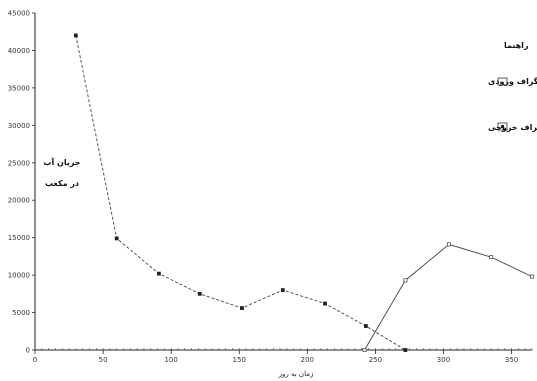 The width and height of the screenshot is (537, 381). Describe the element at coordinates (35, 360) in the screenshot. I see `x-tick-label: 0` at that location.